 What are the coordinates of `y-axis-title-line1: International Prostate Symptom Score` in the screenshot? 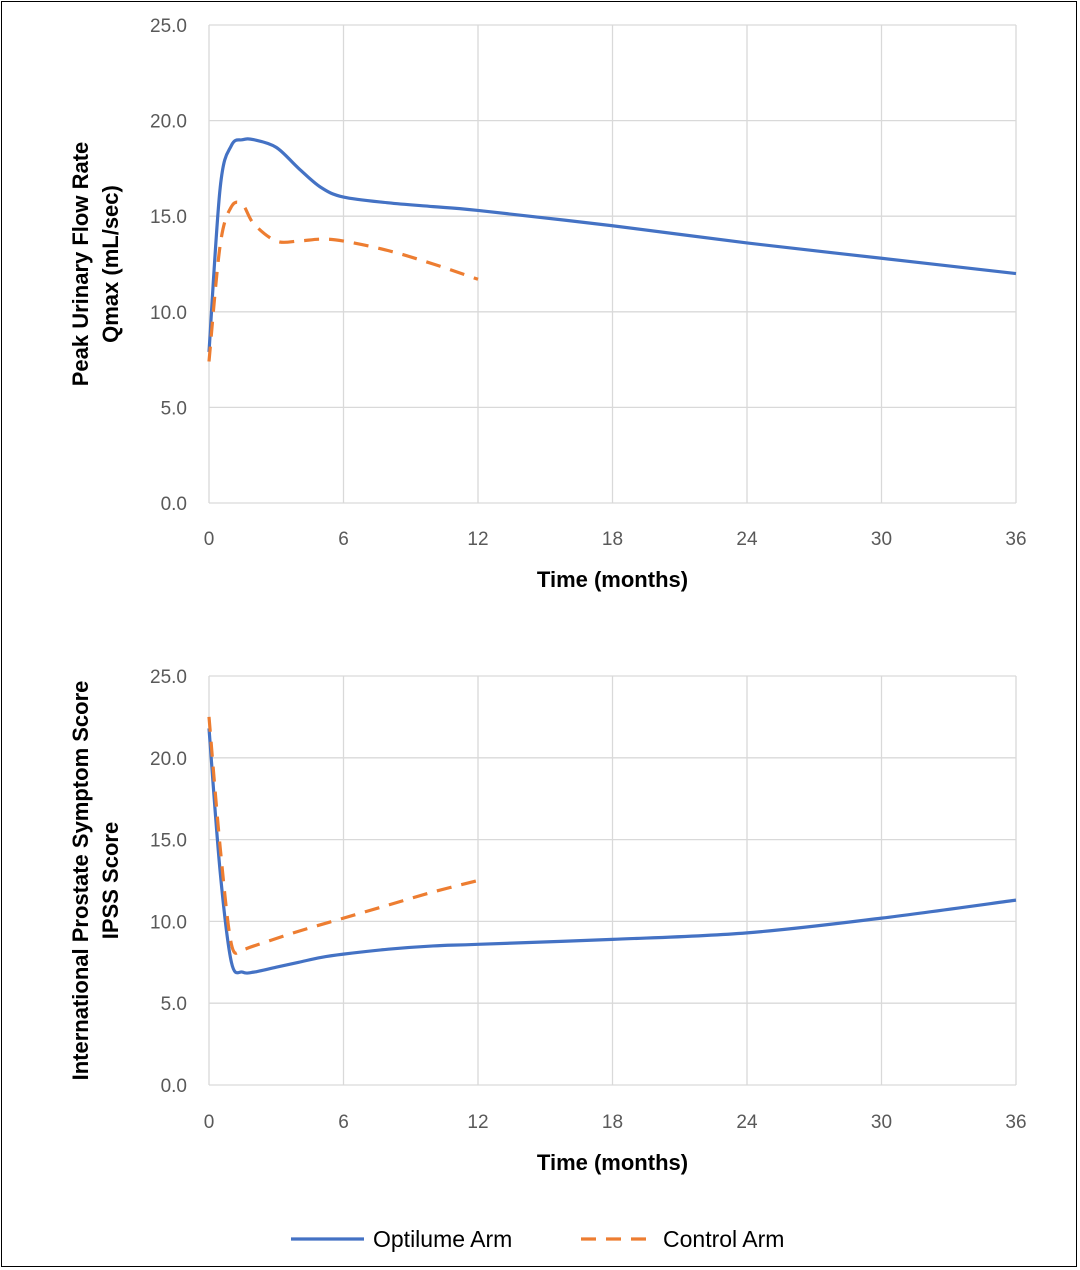 It's located at (80, 881).